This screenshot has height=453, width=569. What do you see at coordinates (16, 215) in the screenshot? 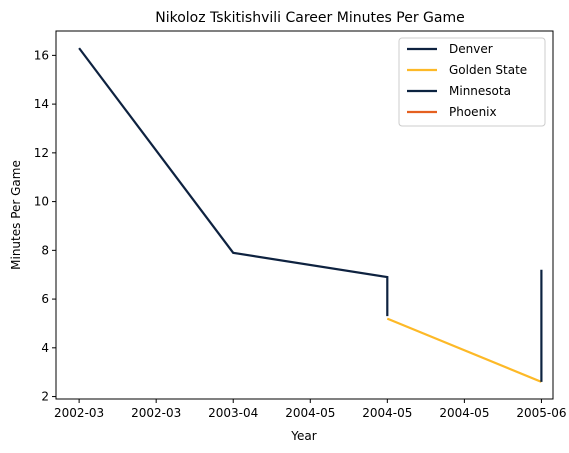
I see `y-axis-title: Minutes Per Game` at bounding box center [16, 215].